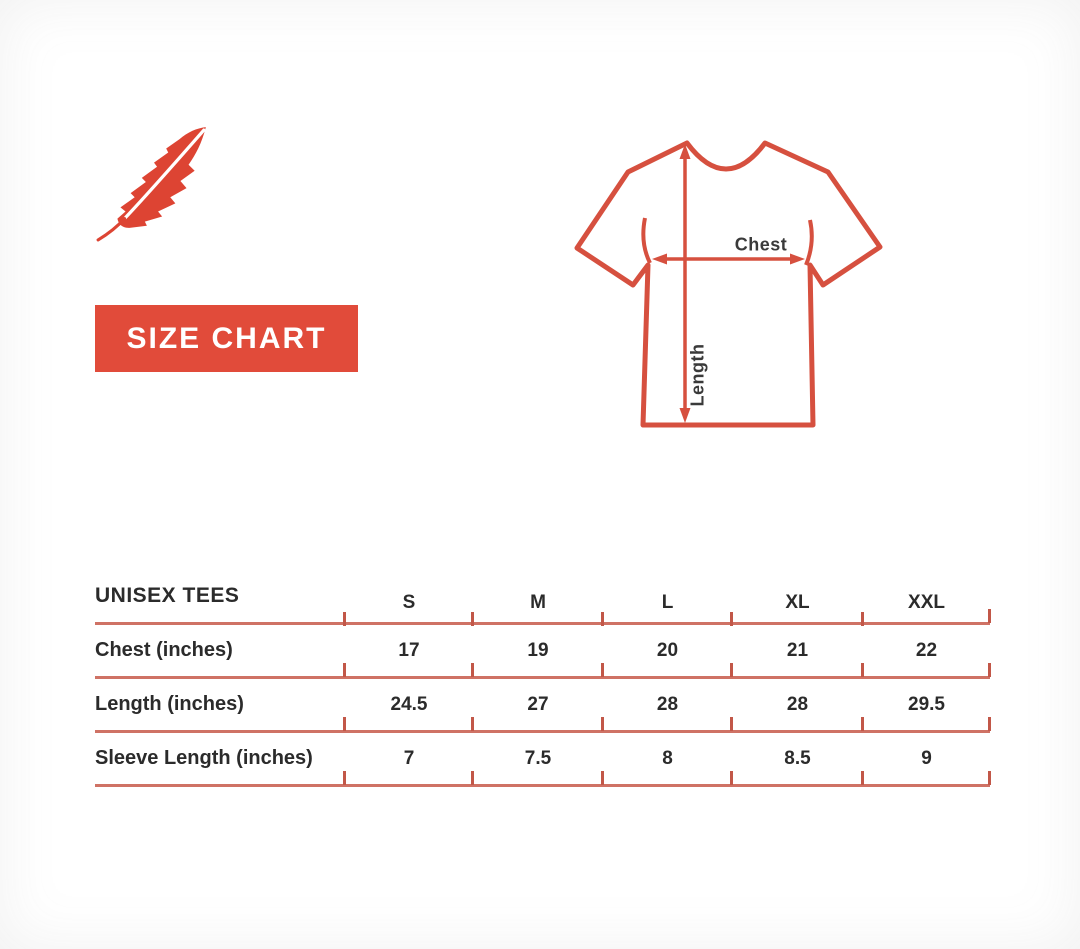 Image resolution: width=1080 pixels, height=949 pixels. What do you see at coordinates (408, 705) in the screenshot?
I see `size-value: 24.5` at bounding box center [408, 705].